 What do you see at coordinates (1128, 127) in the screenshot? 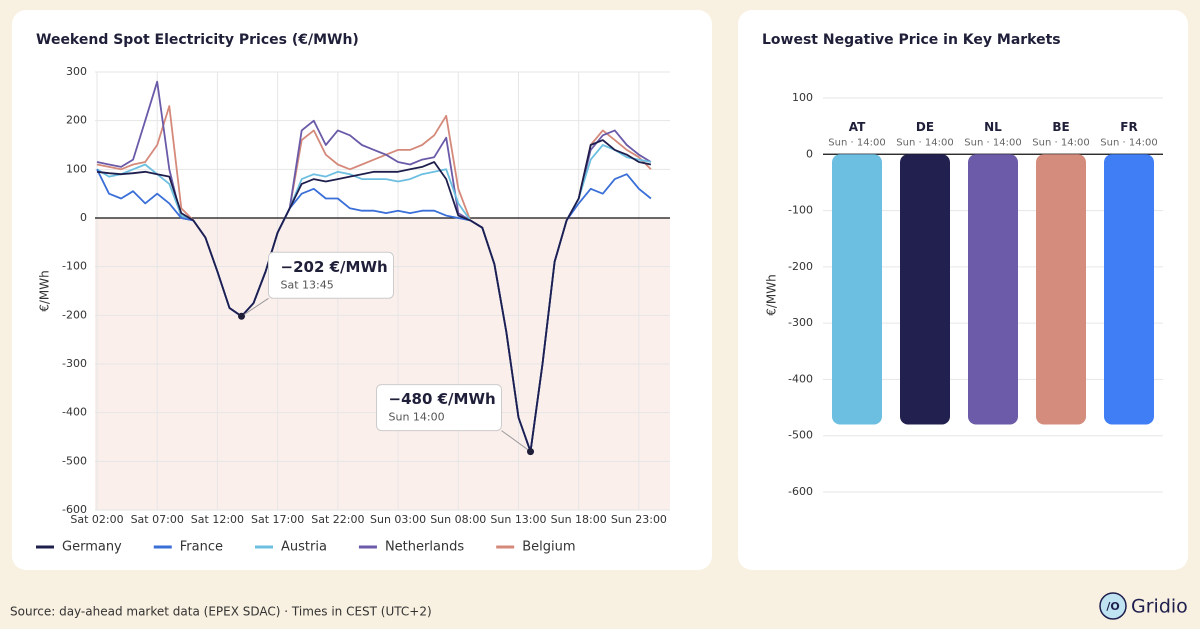
I see `category-label: FR` at bounding box center [1128, 127].